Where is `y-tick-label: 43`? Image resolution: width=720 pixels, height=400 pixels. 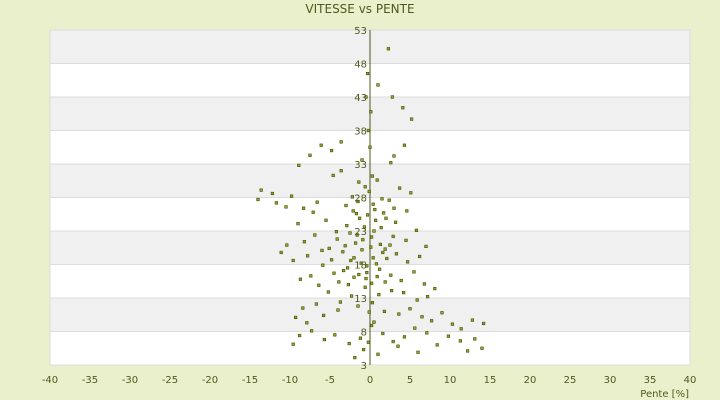
y-tick-label: 43 is located at coordinates (360, 98).